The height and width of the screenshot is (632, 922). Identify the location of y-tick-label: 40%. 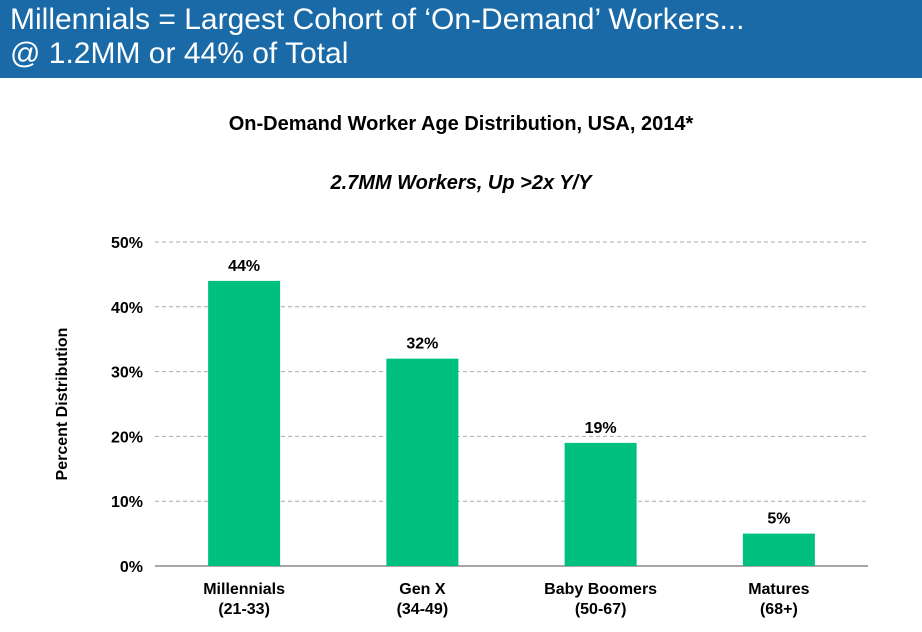
(127, 308).